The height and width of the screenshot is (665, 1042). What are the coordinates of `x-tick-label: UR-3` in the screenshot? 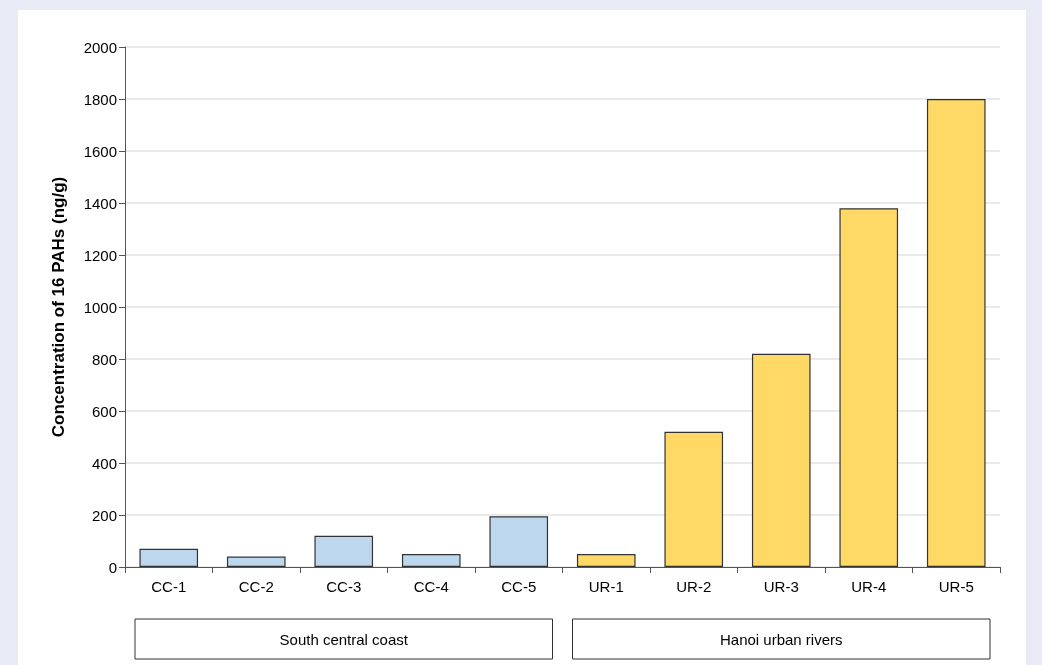 It's located at (781, 586).